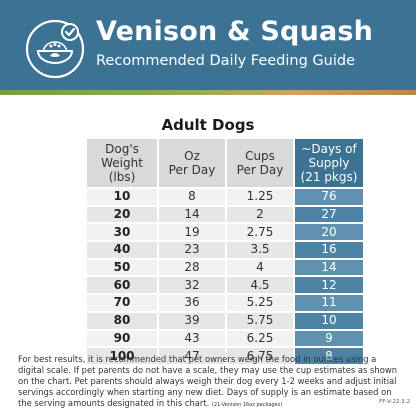 This screenshot has height=411, width=416. What do you see at coordinates (329, 197) in the screenshot?
I see `cell-days-supply: 76` at bounding box center [329, 197].